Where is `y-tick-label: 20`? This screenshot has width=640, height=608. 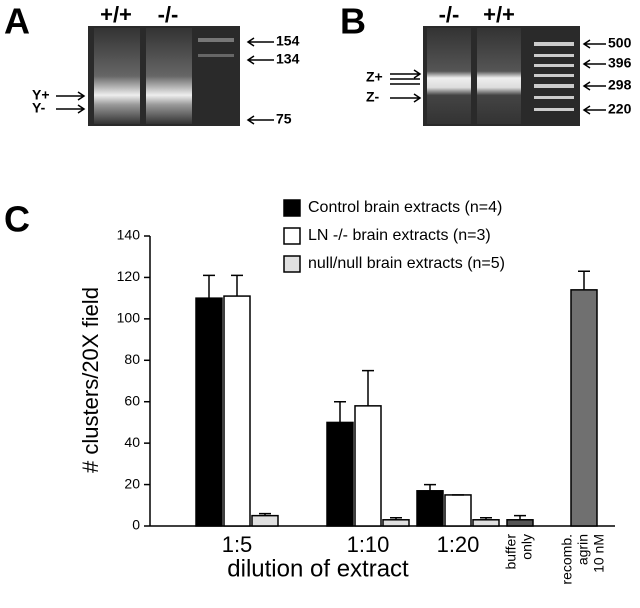 y-tick-label: 20 is located at coordinates (132, 483).